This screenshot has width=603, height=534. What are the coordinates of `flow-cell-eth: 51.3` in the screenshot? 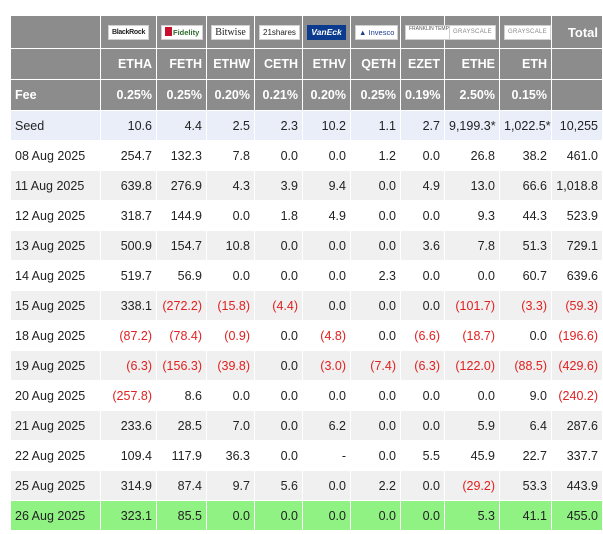 It's located at (525, 245).